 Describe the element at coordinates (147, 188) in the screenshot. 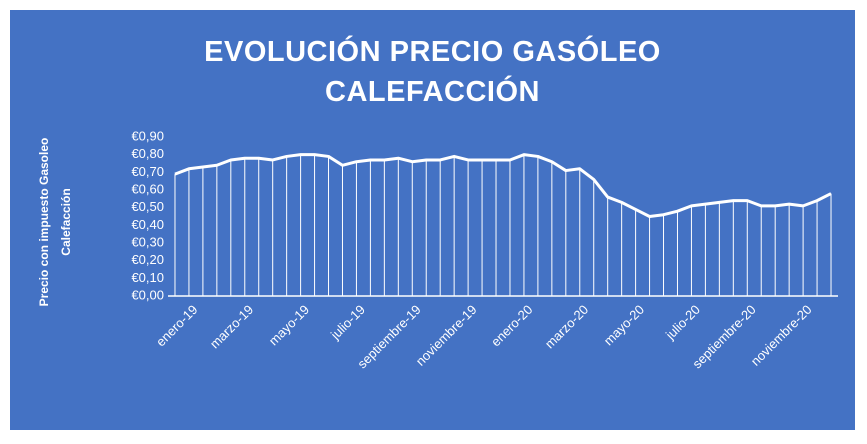

I see `y-tick-label: €0,60` at that location.